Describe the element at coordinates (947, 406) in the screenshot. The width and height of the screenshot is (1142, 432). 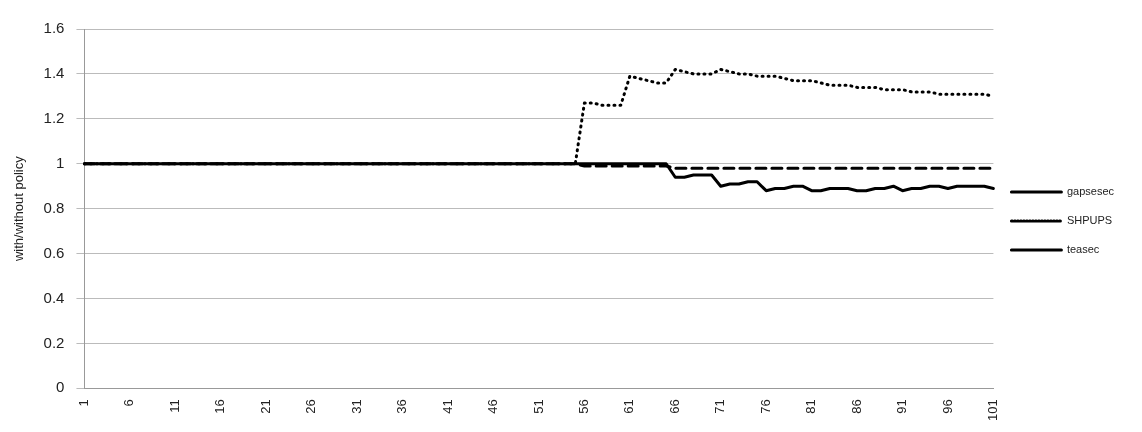
I see `x-tick-label: 96` at that location.